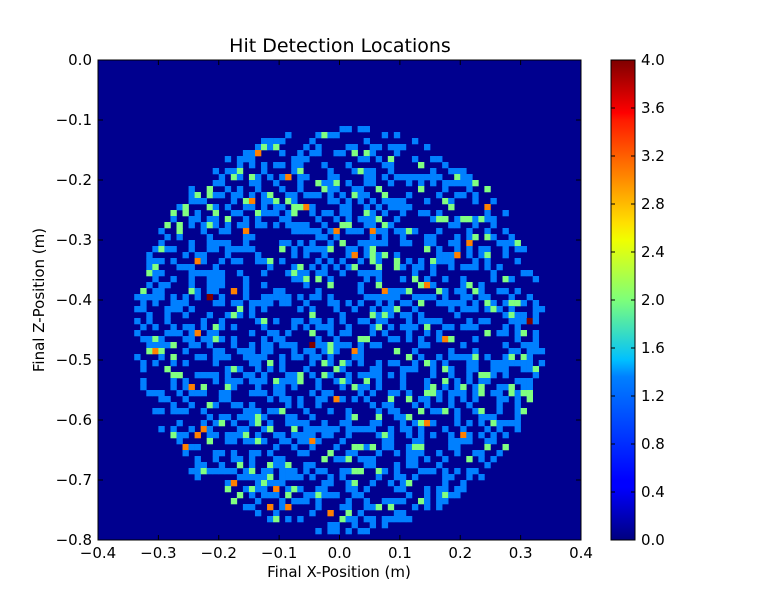 This screenshot has width=780, height=600. What do you see at coordinates (653, 348) in the screenshot?
I see `colorbar-tick-label: 1.6` at bounding box center [653, 348].